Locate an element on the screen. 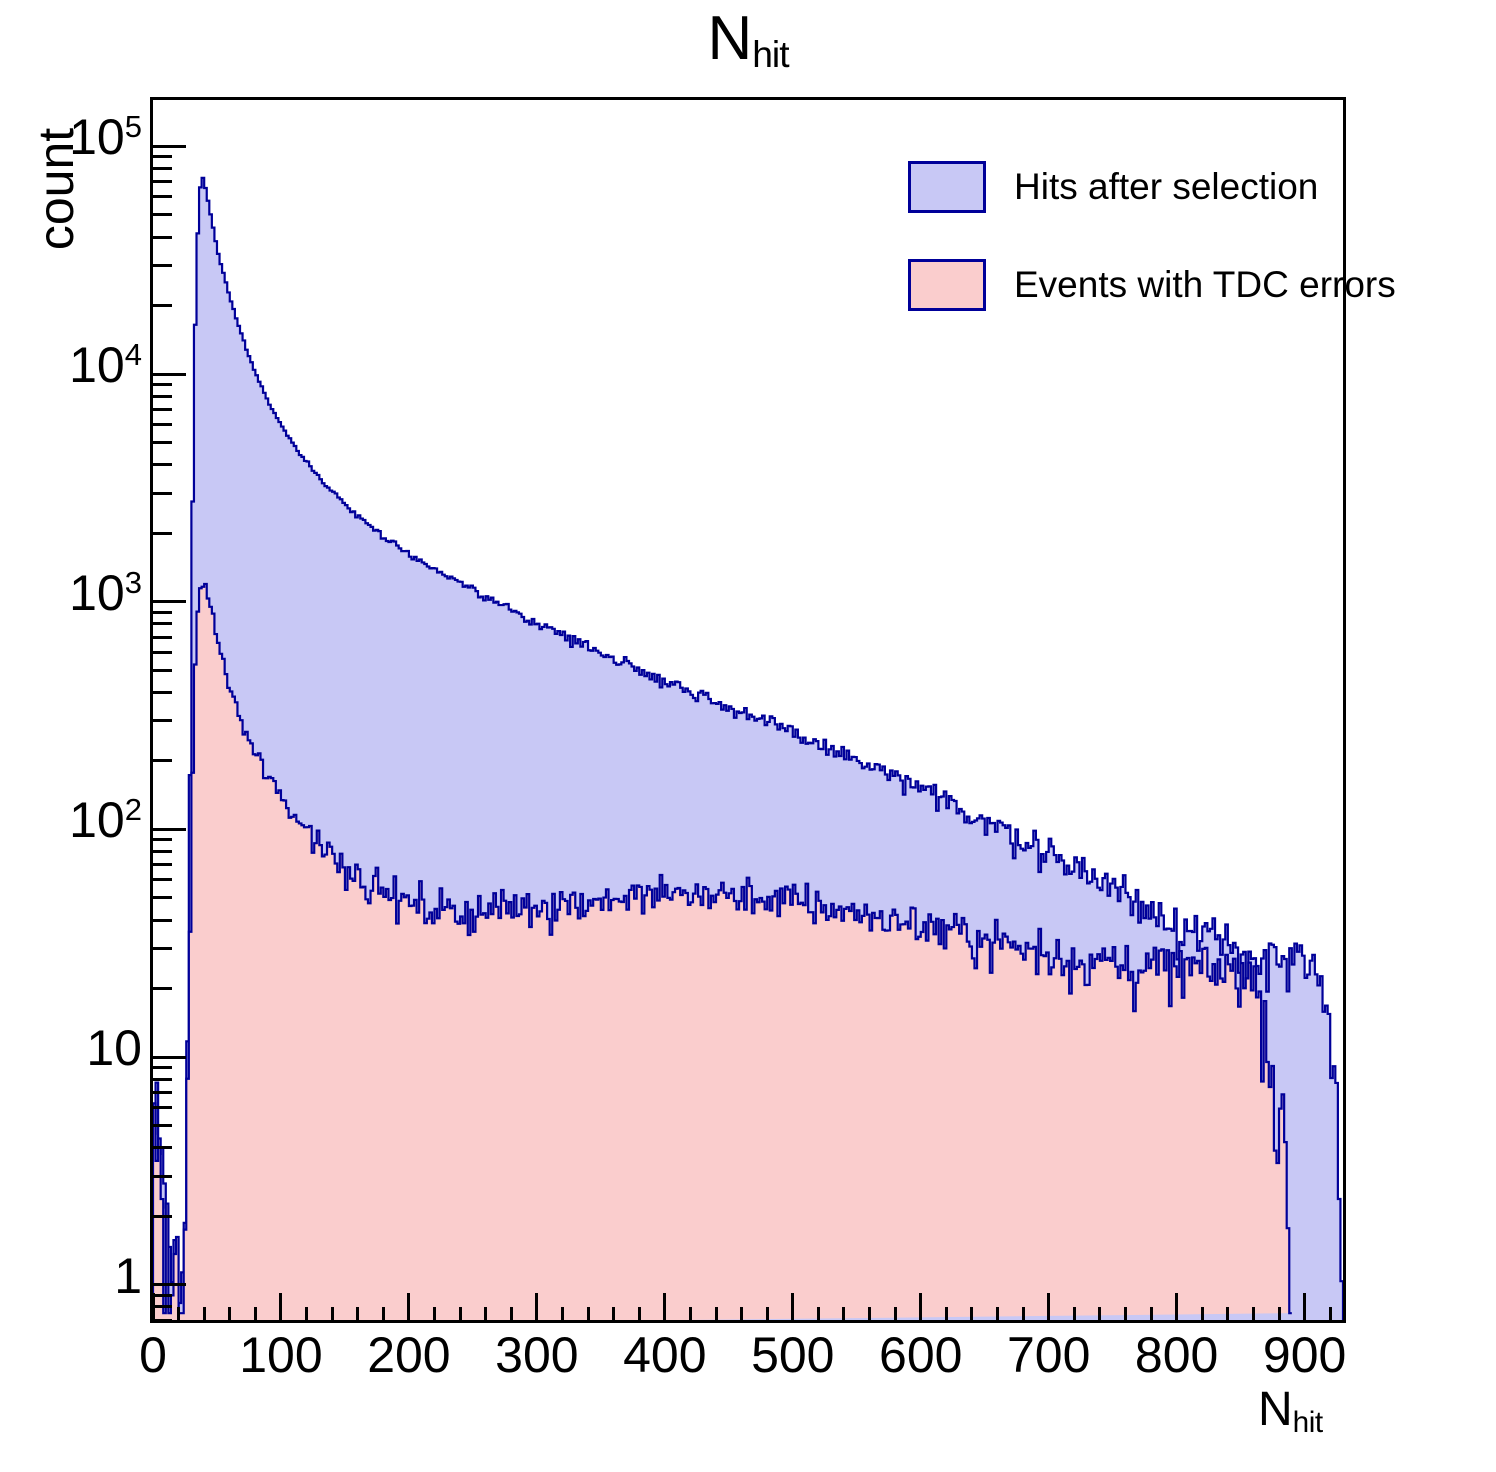 The width and height of the screenshot is (1496, 1472). legend-item: Events with TDC errors is located at coordinates (1152, 285).